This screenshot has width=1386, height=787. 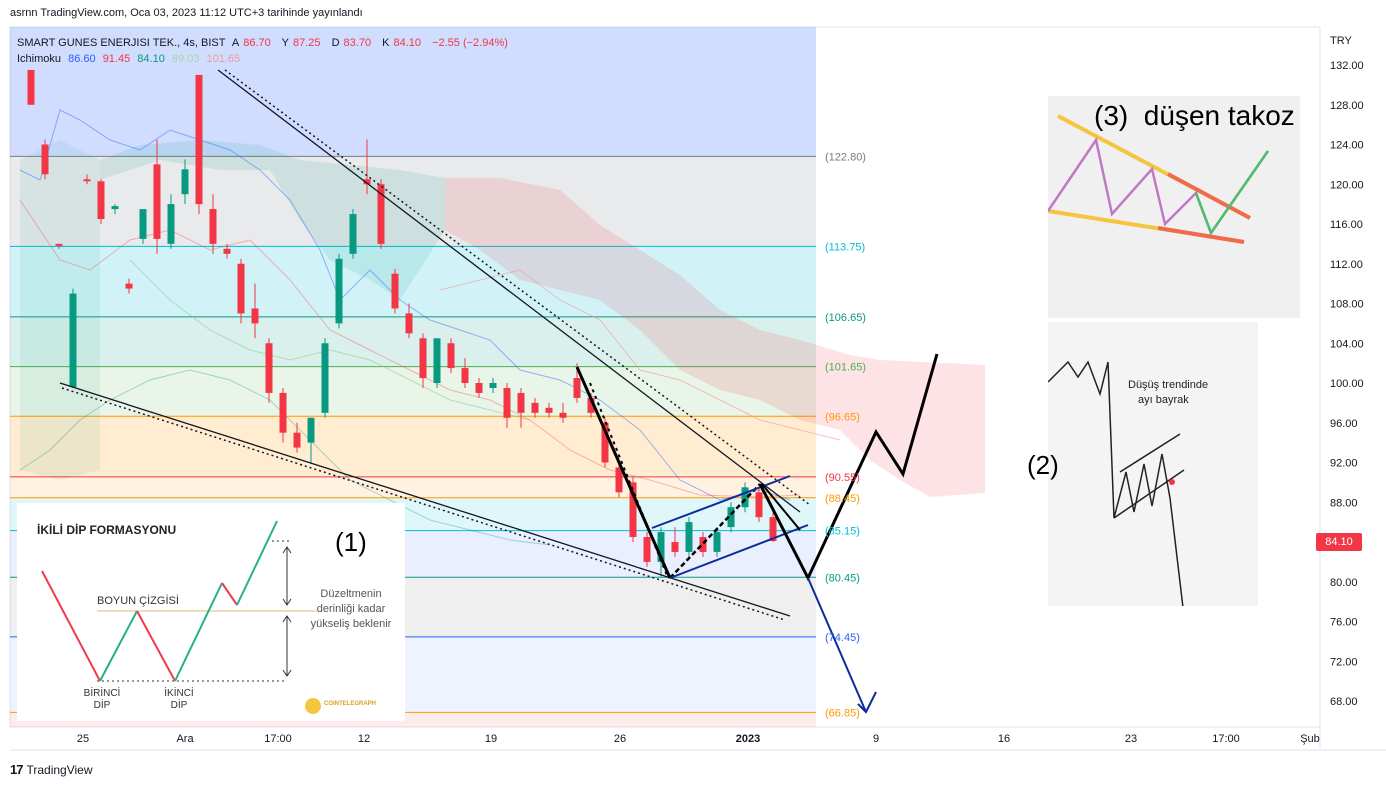 I want to click on footer-brand: TradingView, so click(x=59, y=769).